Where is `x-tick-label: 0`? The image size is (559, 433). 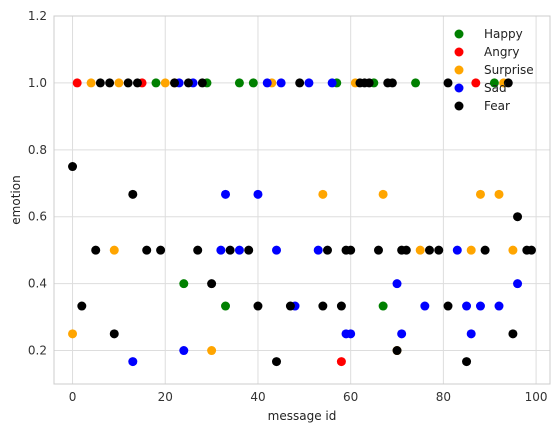 x-tick-label: 0 is located at coordinates (73, 397).